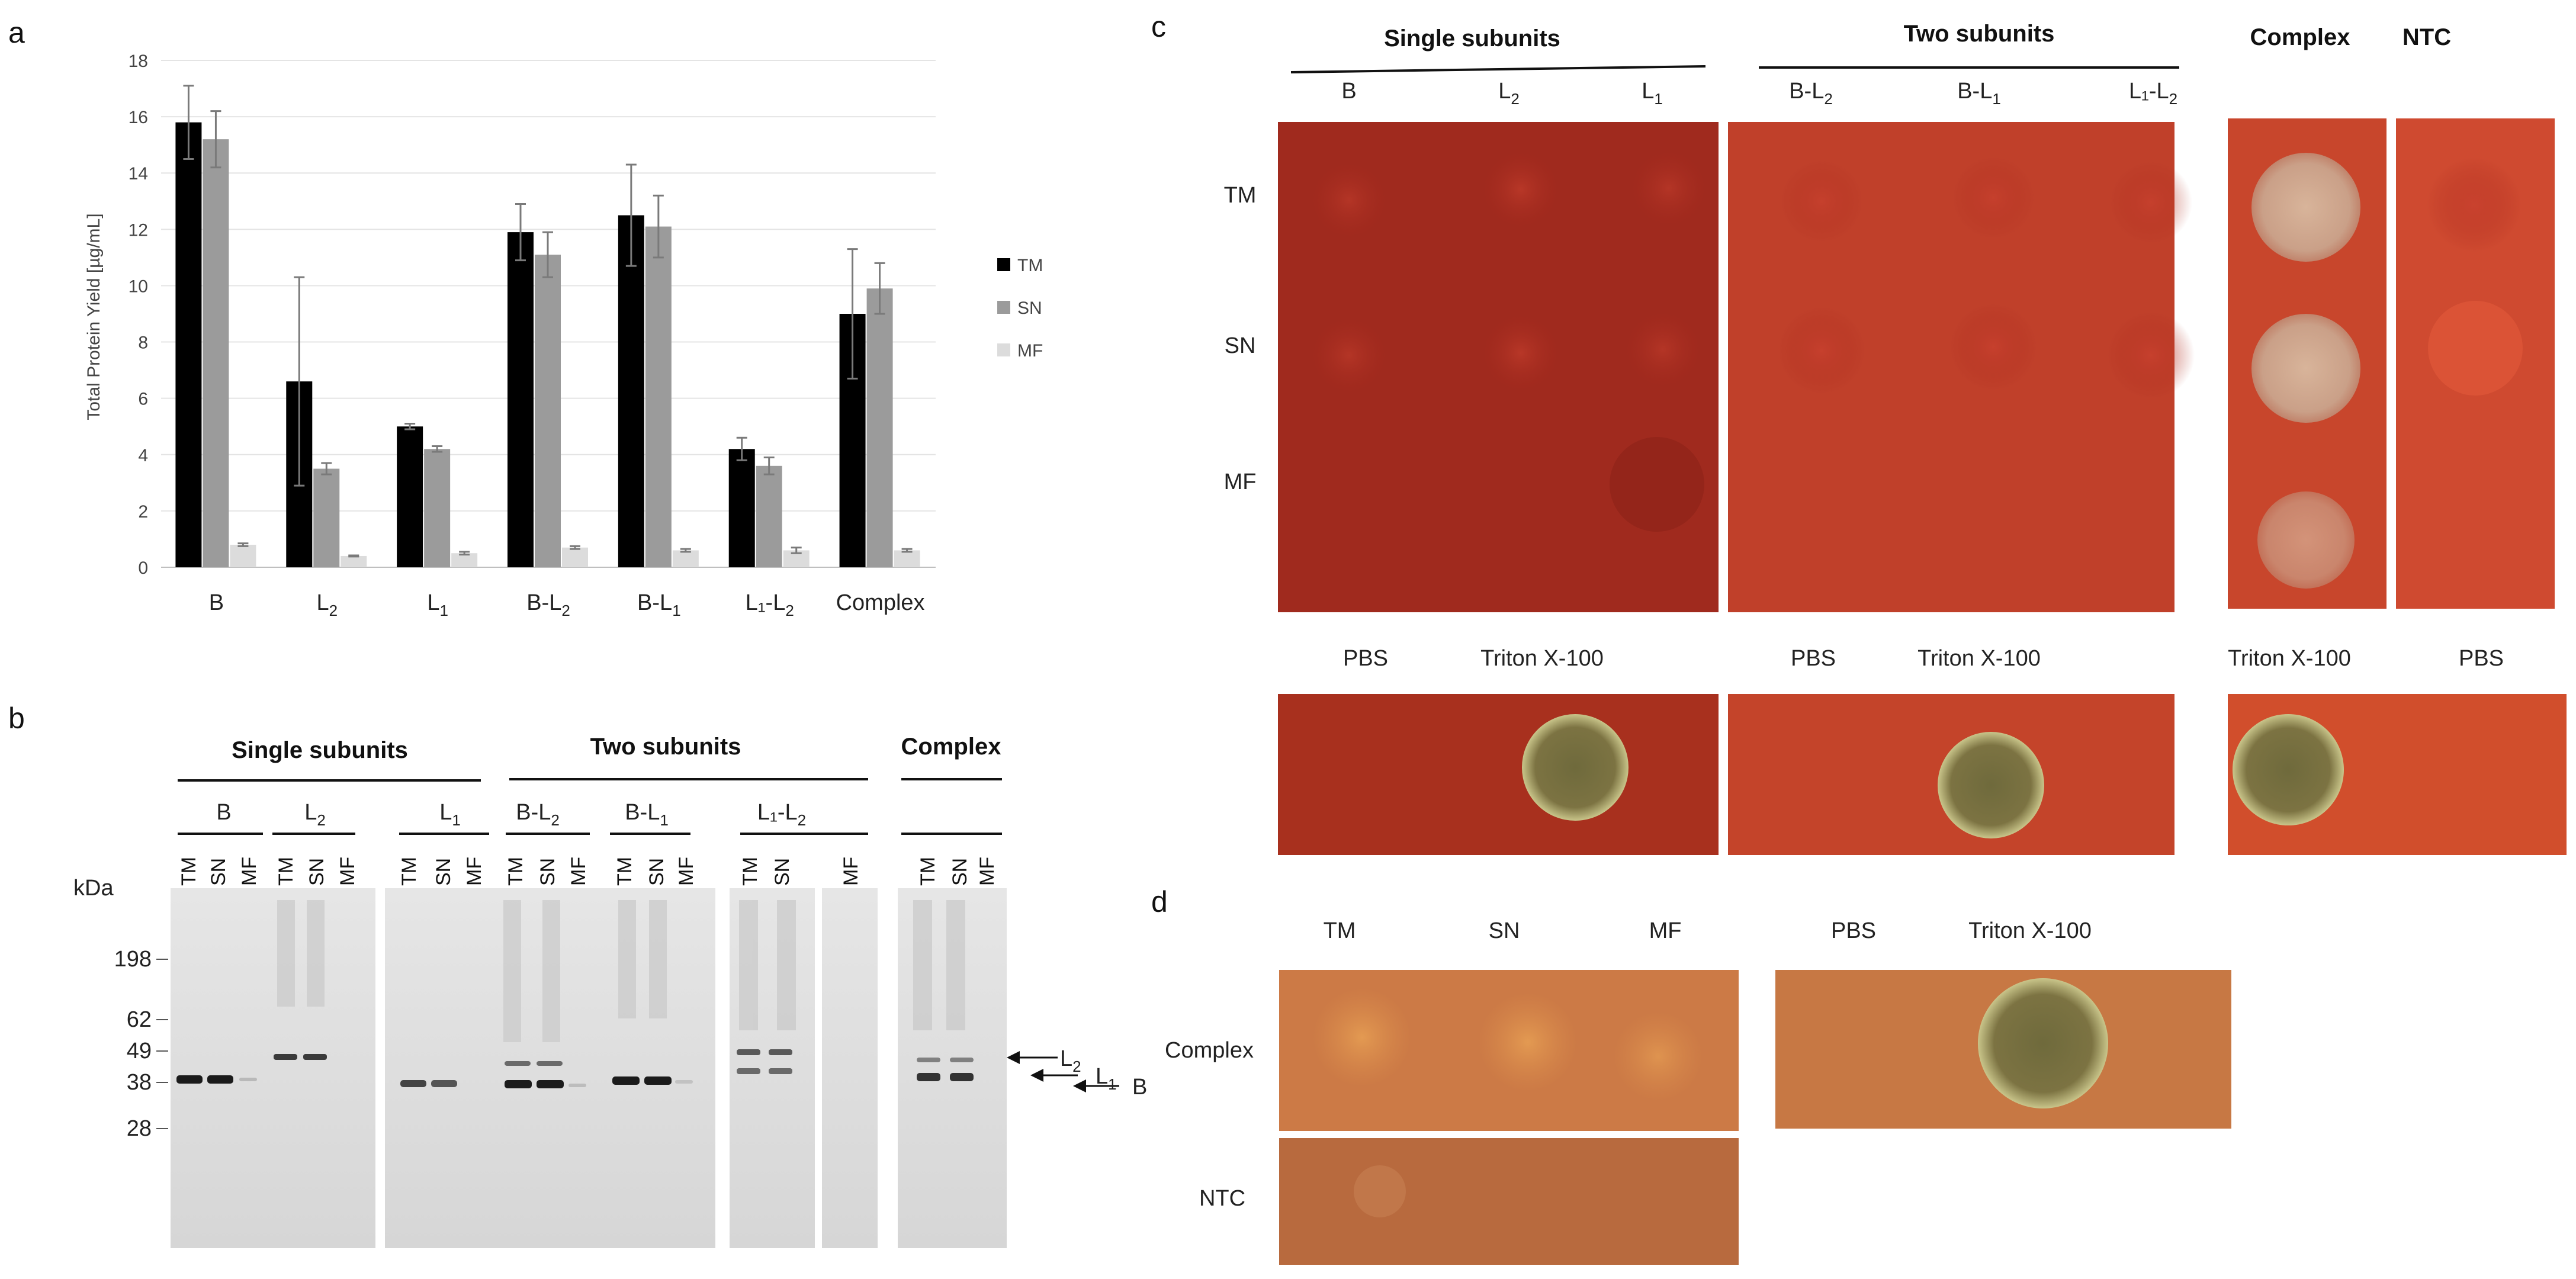 Image resolution: width=2576 pixels, height=1279 pixels. I want to click on x-category-label: L₁-L2, so click(770, 604).